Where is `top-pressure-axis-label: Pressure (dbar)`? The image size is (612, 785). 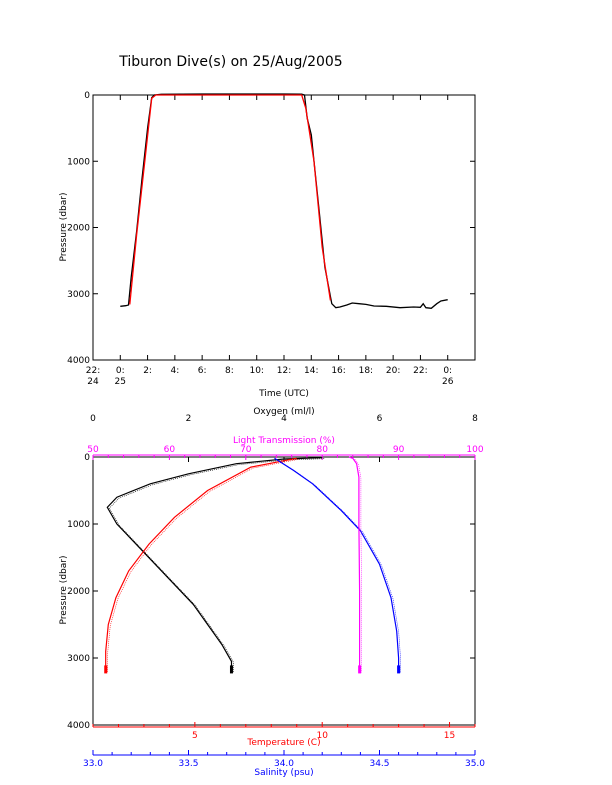
top-pressure-axis-label: Pressure (dbar) is located at coordinates (64, 227).